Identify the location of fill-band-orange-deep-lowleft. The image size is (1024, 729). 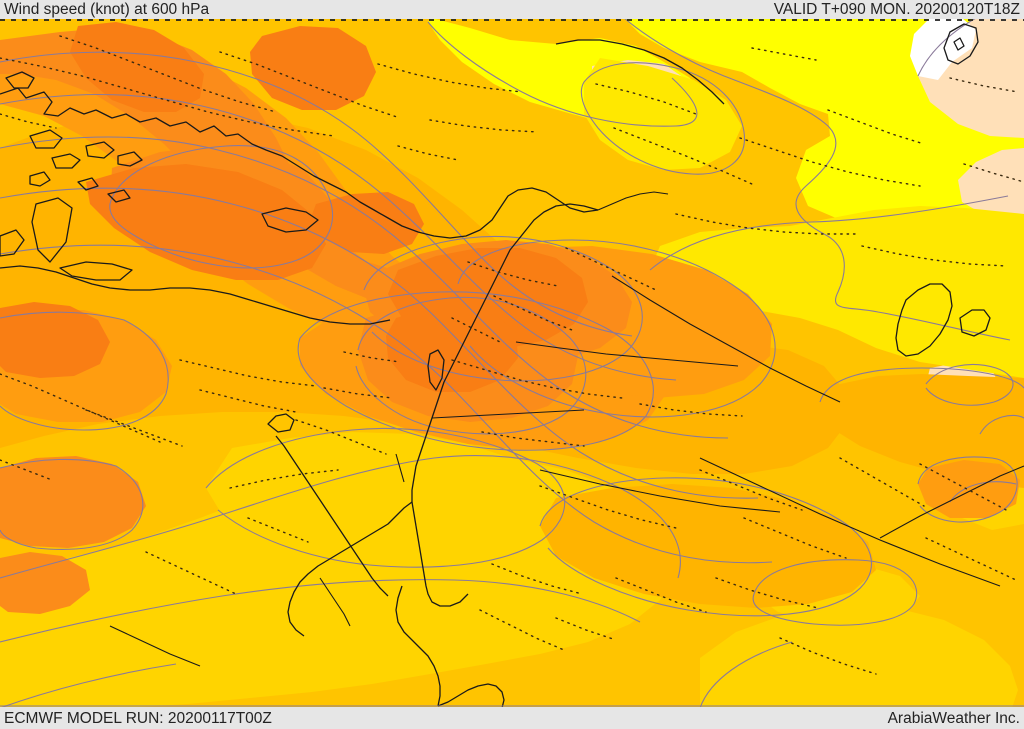
(45, 583).